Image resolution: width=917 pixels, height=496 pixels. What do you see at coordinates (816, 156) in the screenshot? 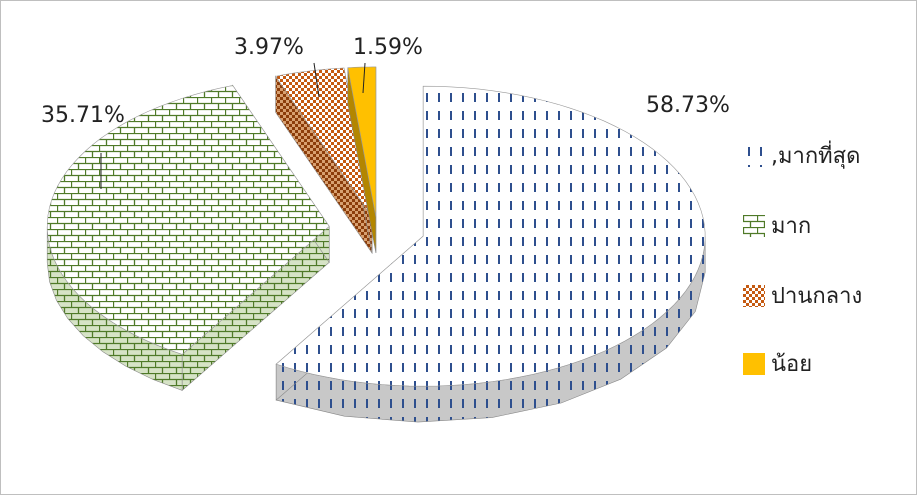
I see `legend-label: ,มากที่สุด` at bounding box center [816, 156].